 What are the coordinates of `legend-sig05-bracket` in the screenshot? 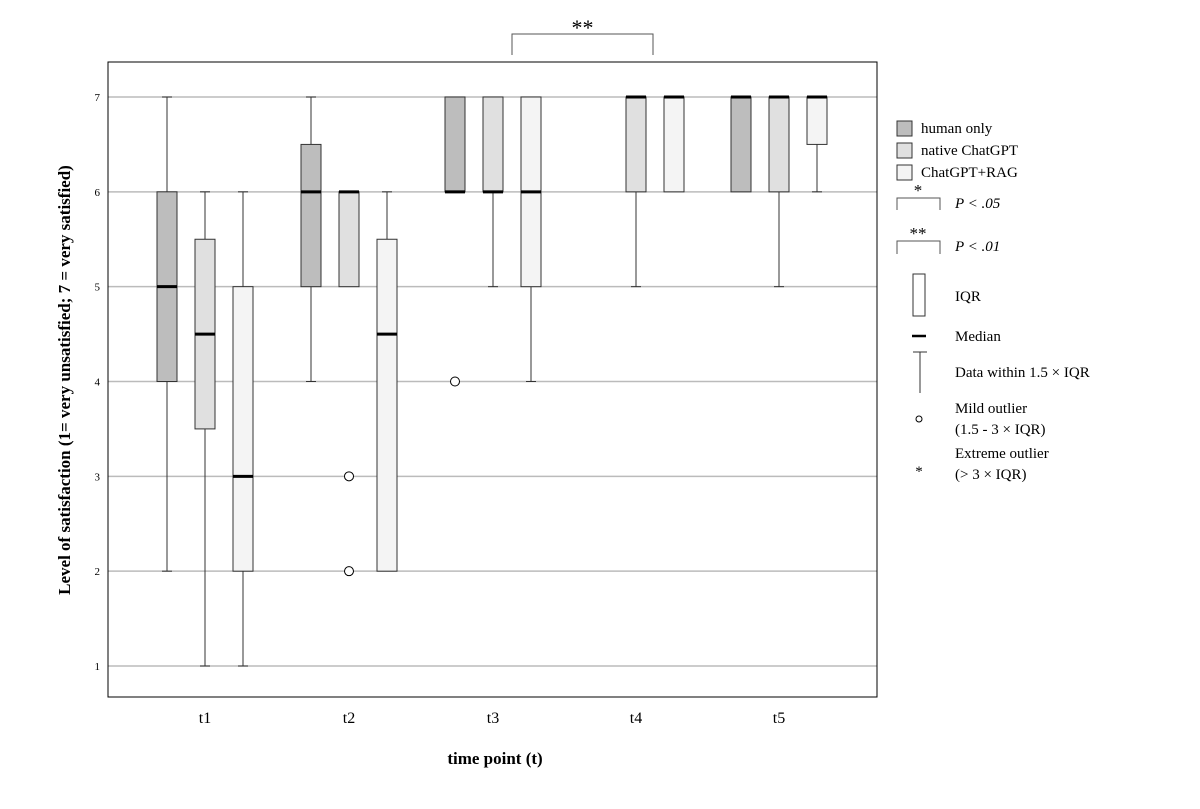 It's located at (918, 203).